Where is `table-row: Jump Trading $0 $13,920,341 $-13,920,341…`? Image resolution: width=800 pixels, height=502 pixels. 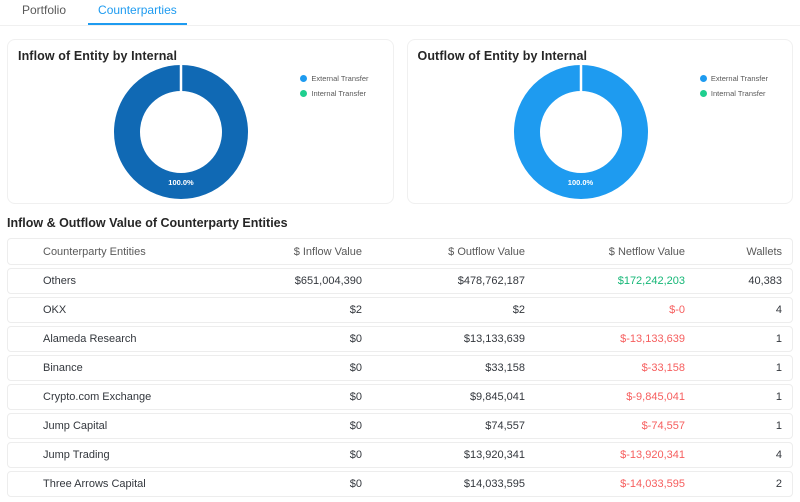 table-row: Jump Trading $0 $13,920,341 $-13,920,341… is located at coordinates (400, 455).